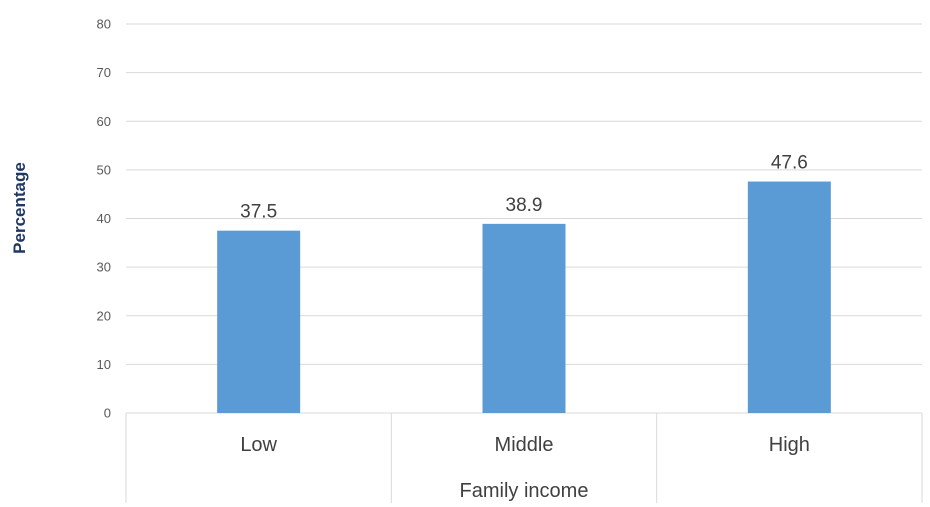 The image size is (930, 507). What do you see at coordinates (259, 321) in the screenshot?
I see `bar-low` at bounding box center [259, 321].